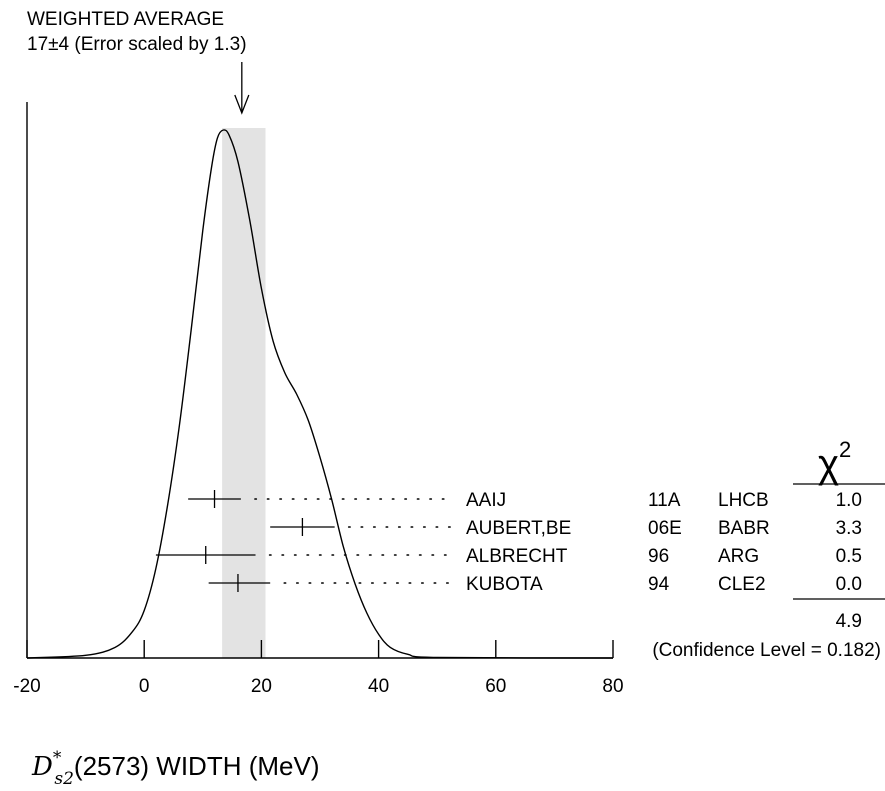 This screenshot has height=791, width=885. Describe the element at coordinates (766, 650) in the screenshot. I see `confidence-level: (Confidence Level = 0.182)` at that location.